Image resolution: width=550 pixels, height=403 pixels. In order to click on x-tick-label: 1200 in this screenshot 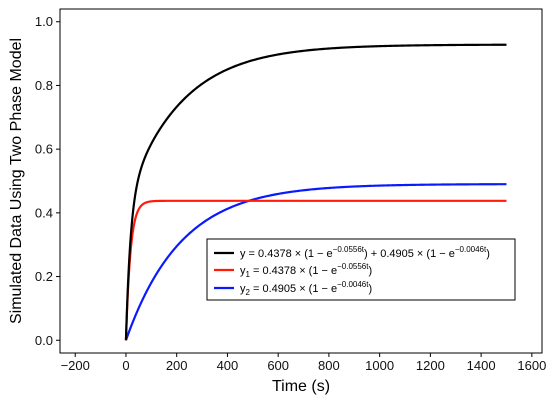, I will do `click(430, 365)`.